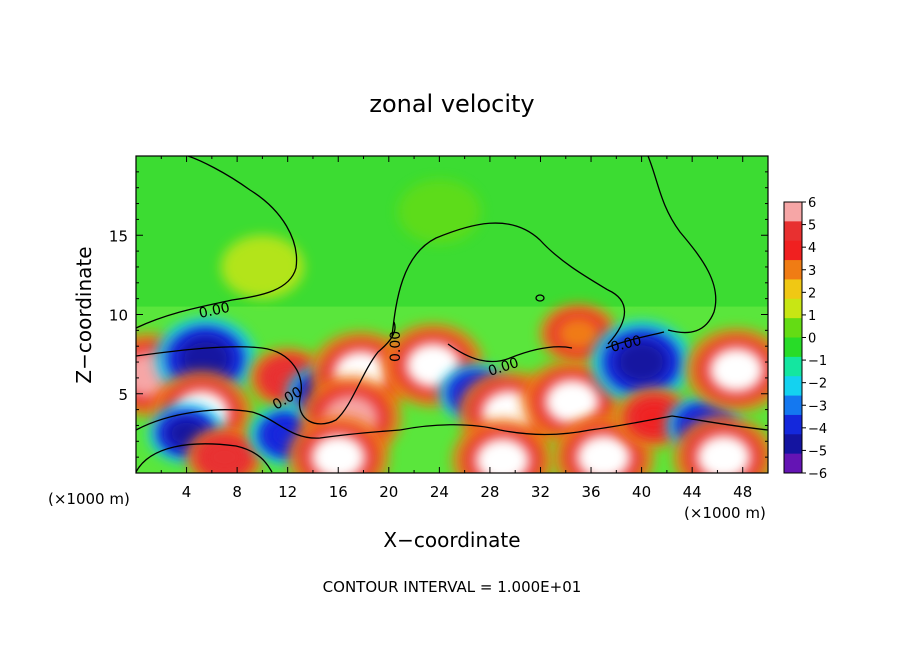 The width and height of the screenshot is (904, 654). I want to click on x-tick-label: 40, so click(641, 492).